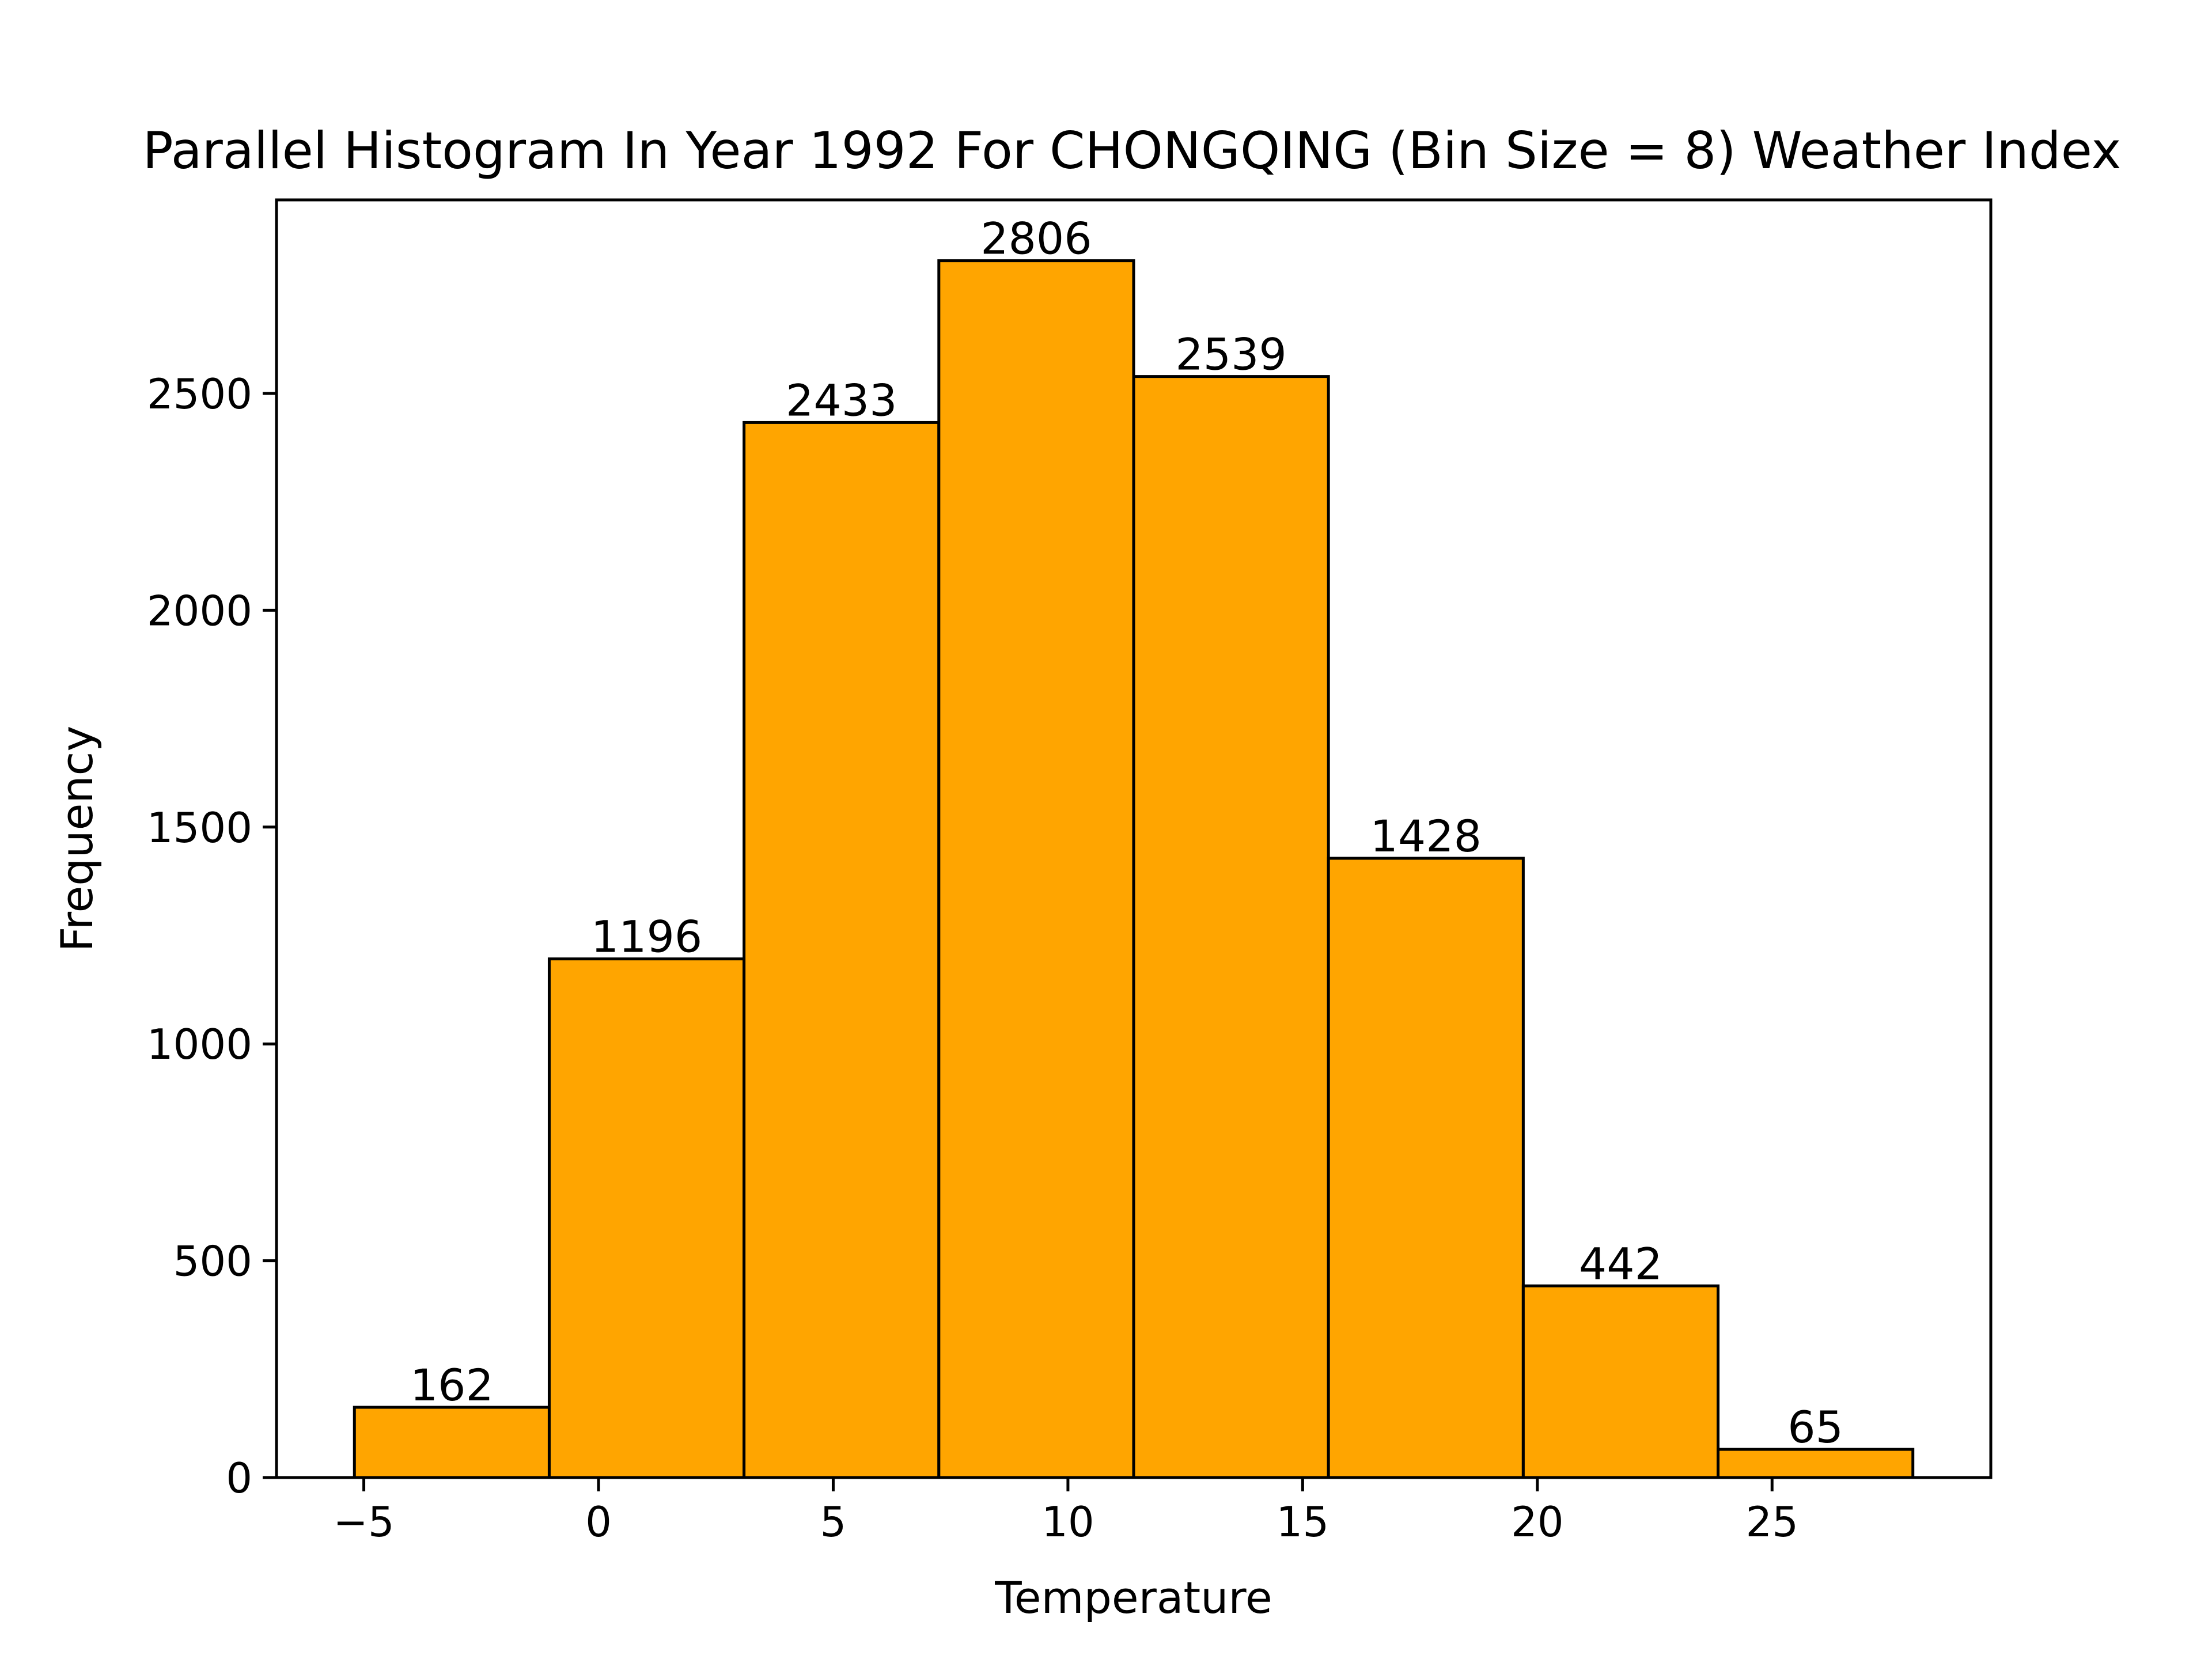 Image resolution: width=2212 pixels, height=1659 pixels. Describe the element at coordinates (1036, 238) in the screenshot. I see `bar-value-label: 2806` at that location.